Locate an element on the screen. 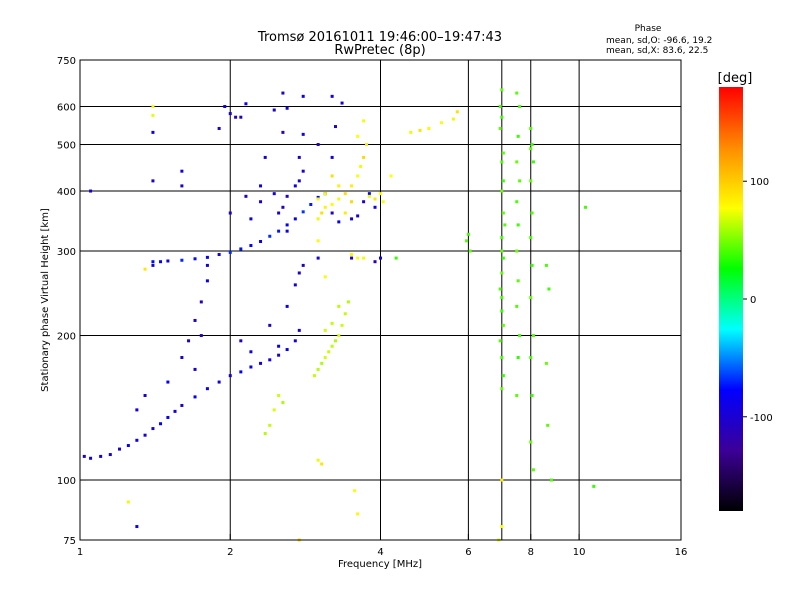 The height and width of the screenshot is (600, 800). y-tick-label: 600 is located at coordinates (66, 108).